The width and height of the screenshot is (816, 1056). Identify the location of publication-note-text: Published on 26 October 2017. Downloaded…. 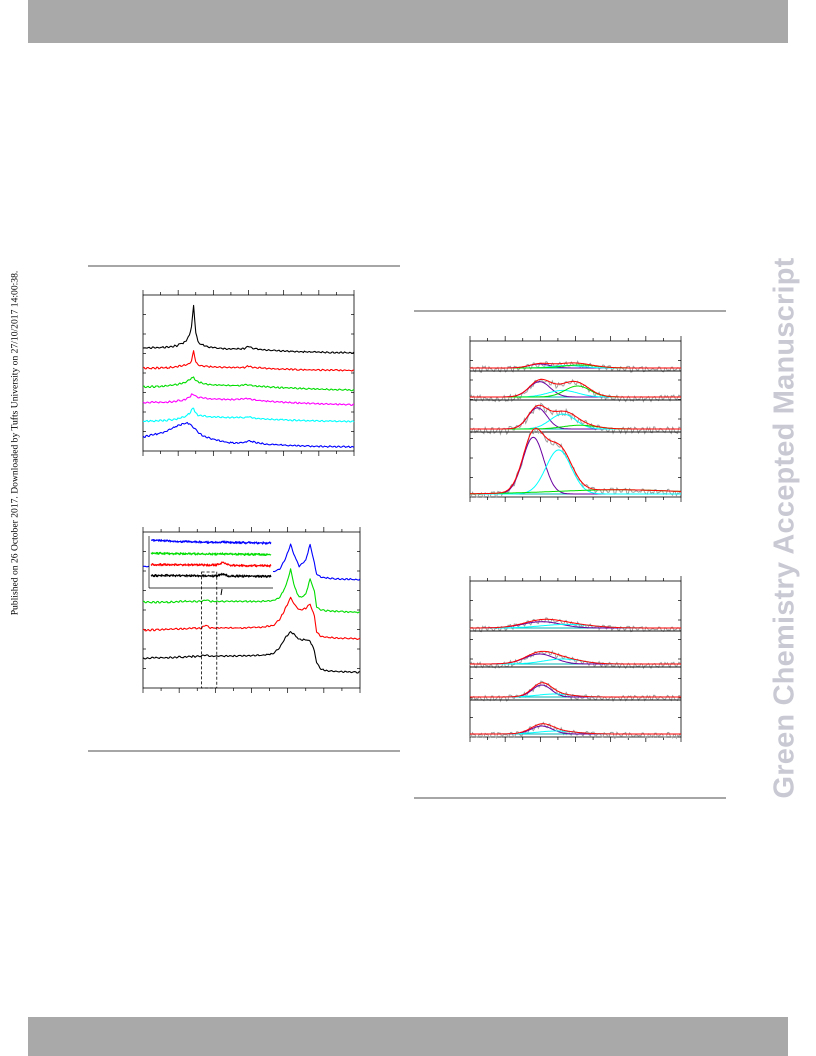
(15, 443).